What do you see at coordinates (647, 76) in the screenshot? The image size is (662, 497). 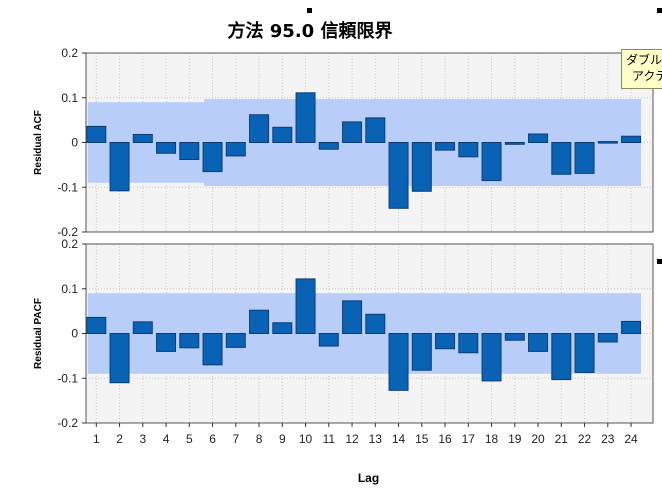 I see `tooltip-line-2: アクテ` at bounding box center [647, 76].